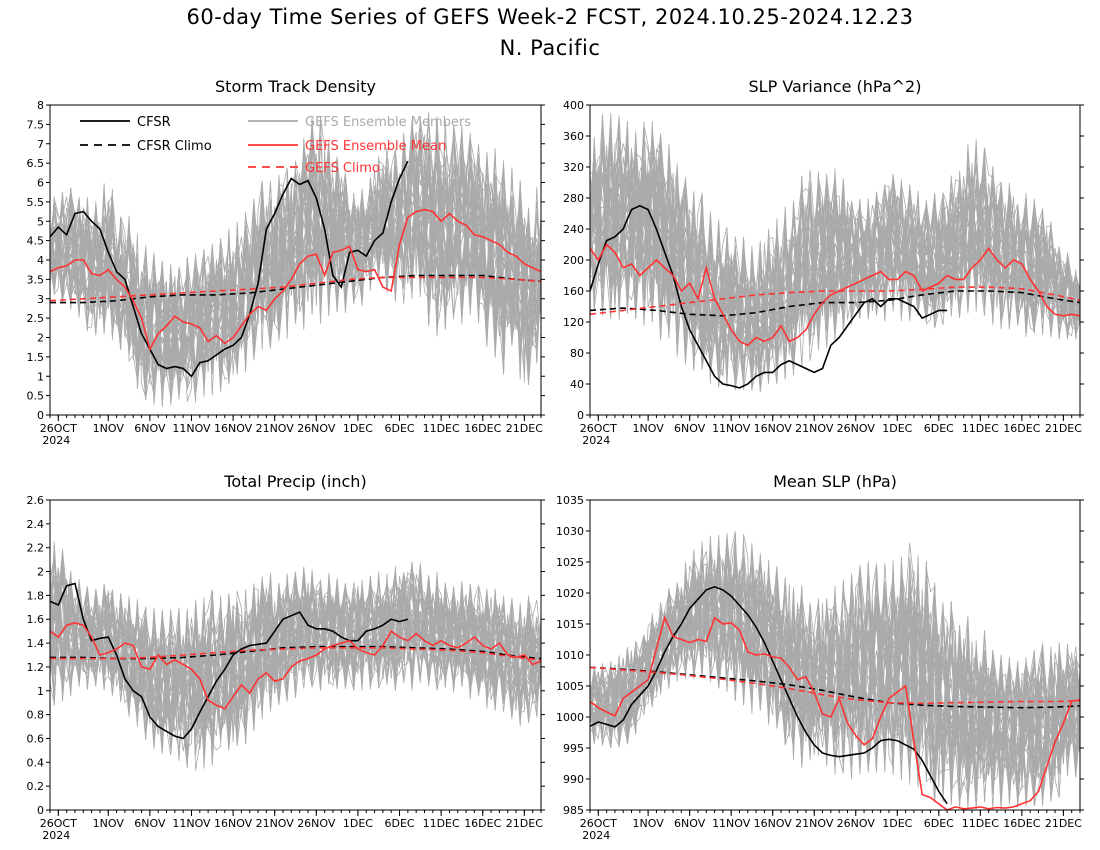 This screenshot has width=1100, height=850. What do you see at coordinates (36, 124) in the screenshot?
I see `y-tick-label: 7.5` at bounding box center [36, 124].